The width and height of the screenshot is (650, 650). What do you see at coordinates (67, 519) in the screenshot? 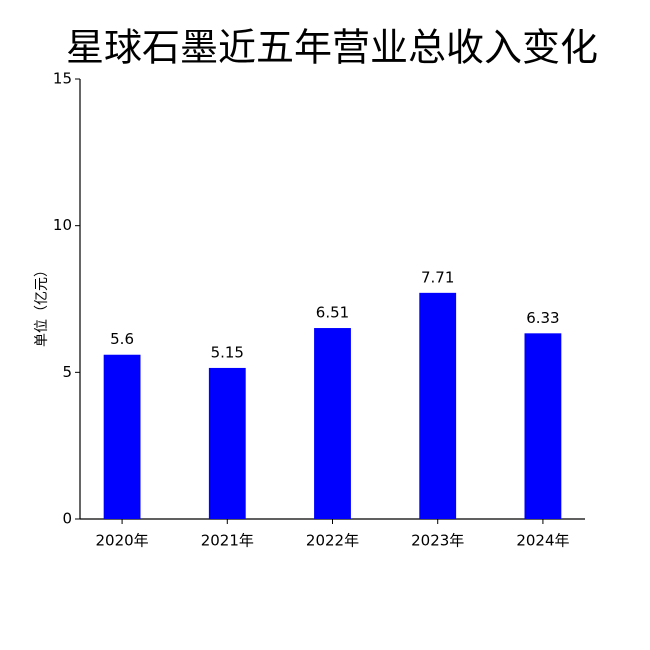
I see `y-tick-label: 0` at bounding box center [67, 519].